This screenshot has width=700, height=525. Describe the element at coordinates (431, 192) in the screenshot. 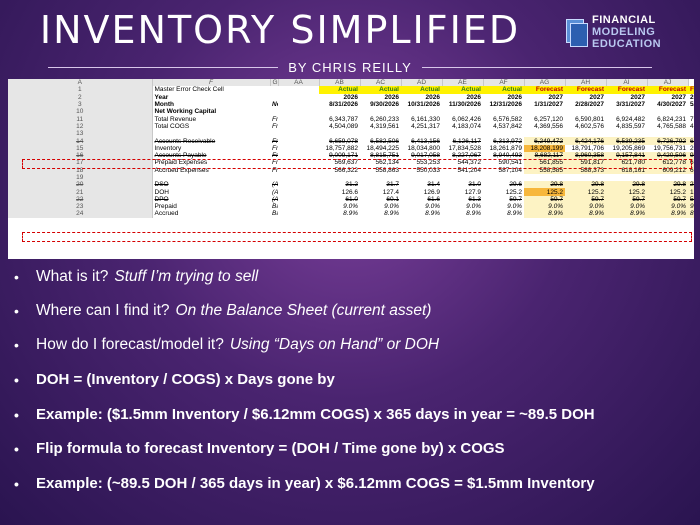

I see `cell-value: 126.9` at that location.